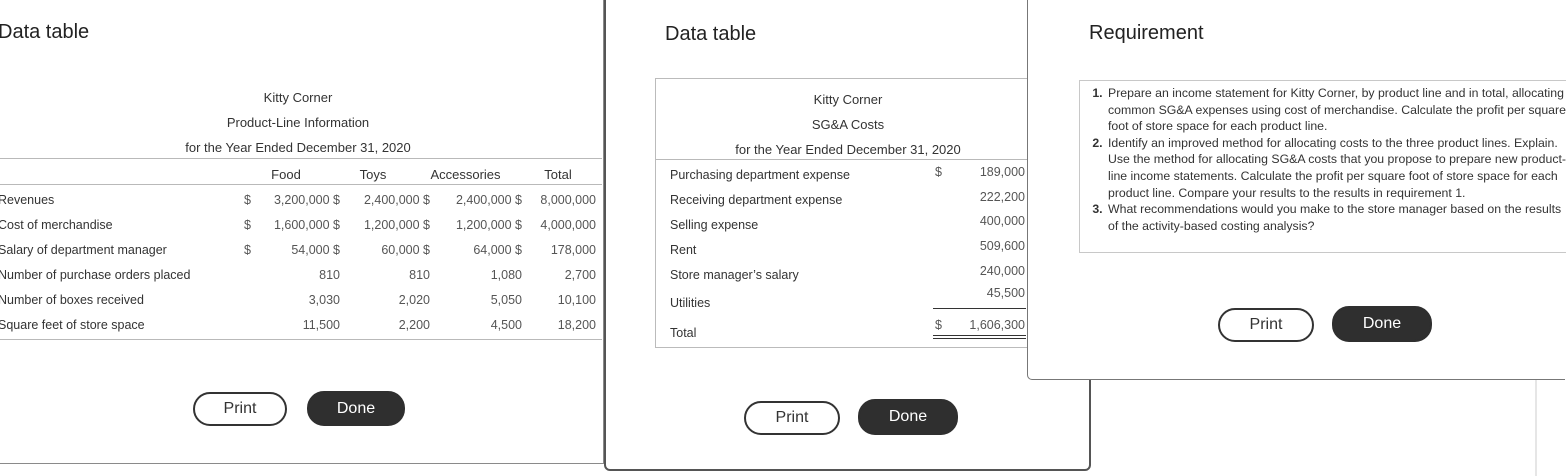 The height and width of the screenshot is (476, 1566). What do you see at coordinates (306, 200) in the screenshot?
I see `table-cell: 3,200,000 $` at bounding box center [306, 200].